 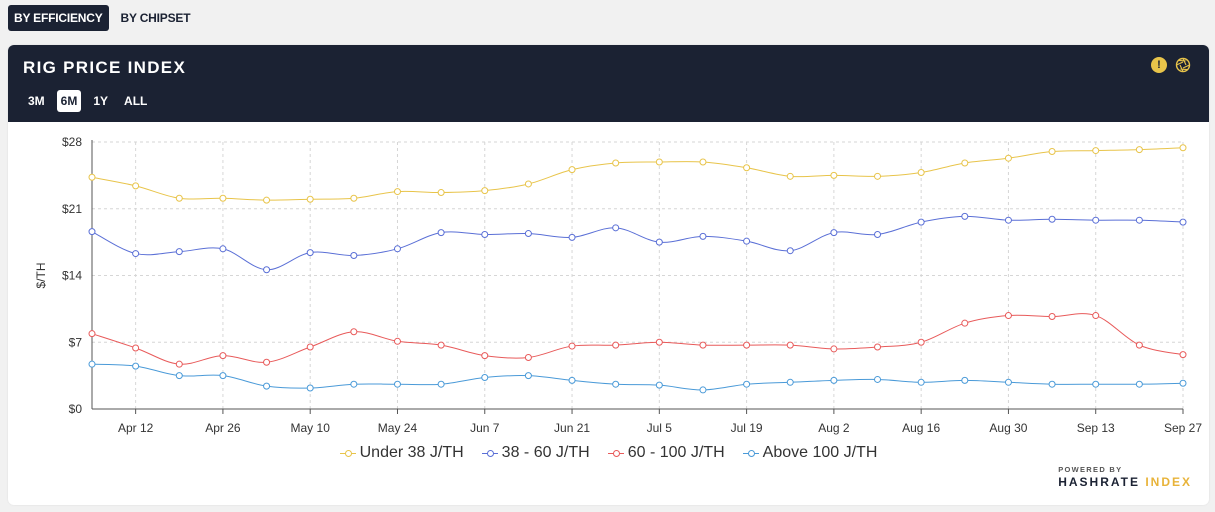 I want to click on legend-label: 38 - 60 J/TH, so click(x=545, y=452).